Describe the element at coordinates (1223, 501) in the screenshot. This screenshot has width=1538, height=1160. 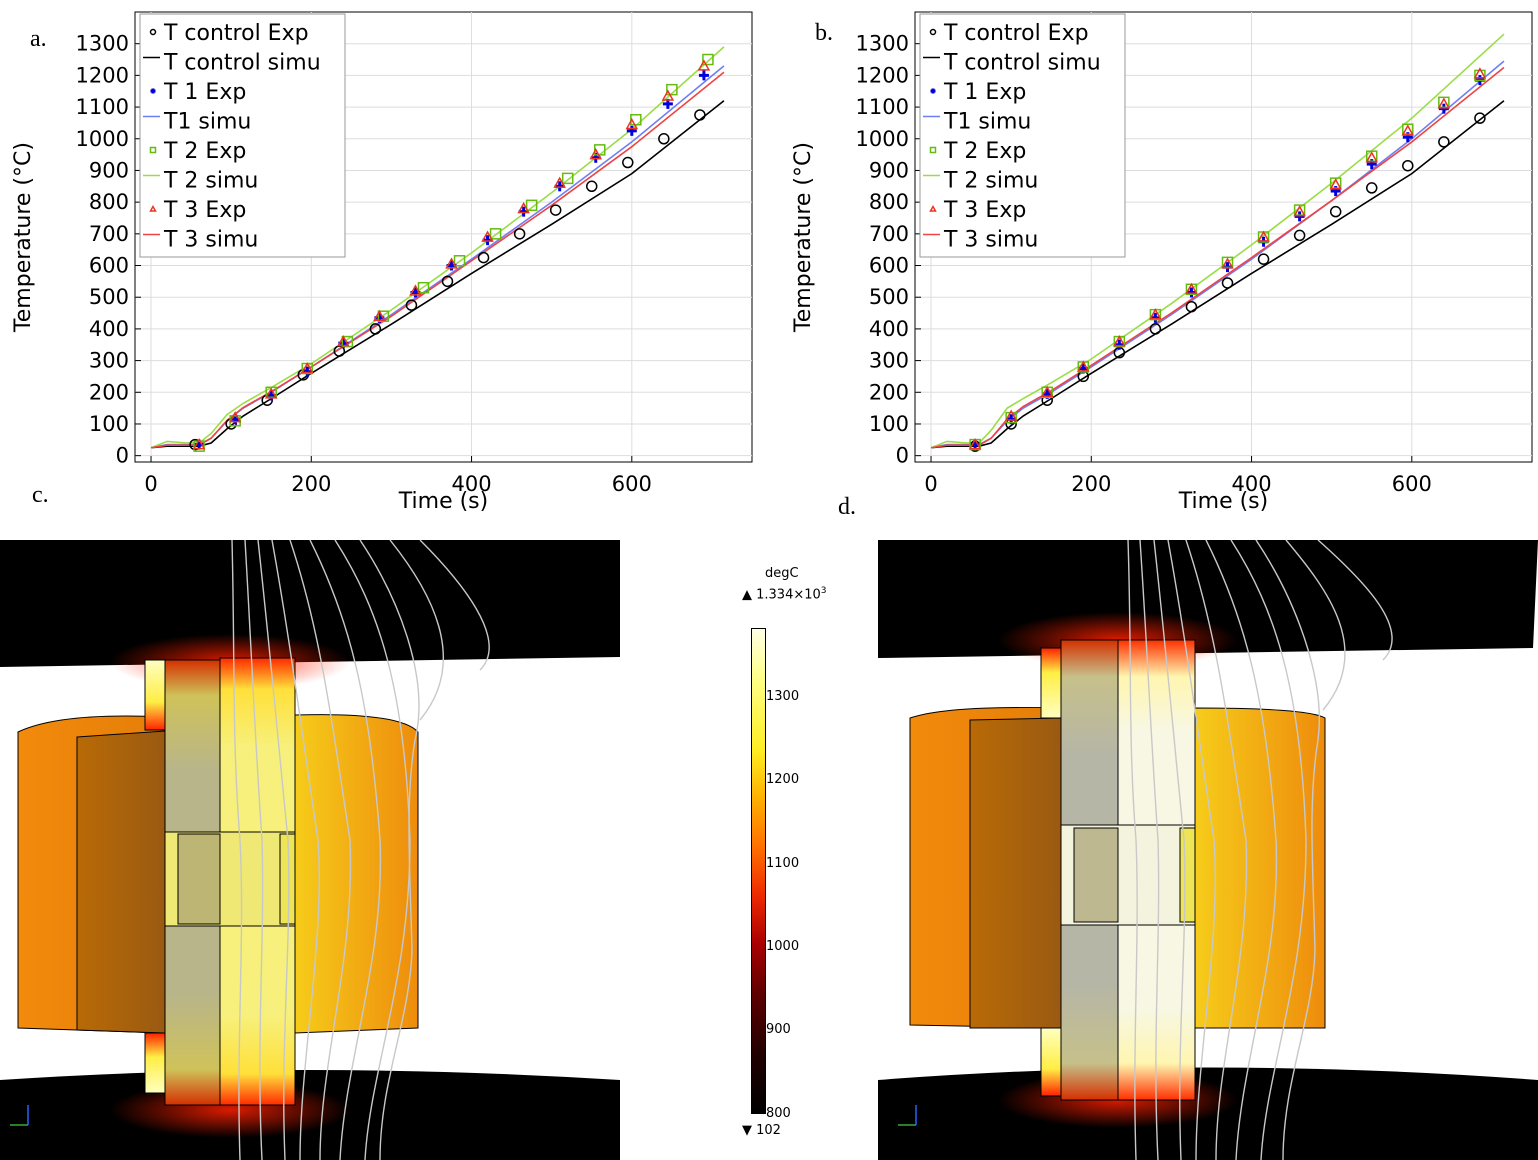
I see `x-axis-label: Time (s)` at that location.